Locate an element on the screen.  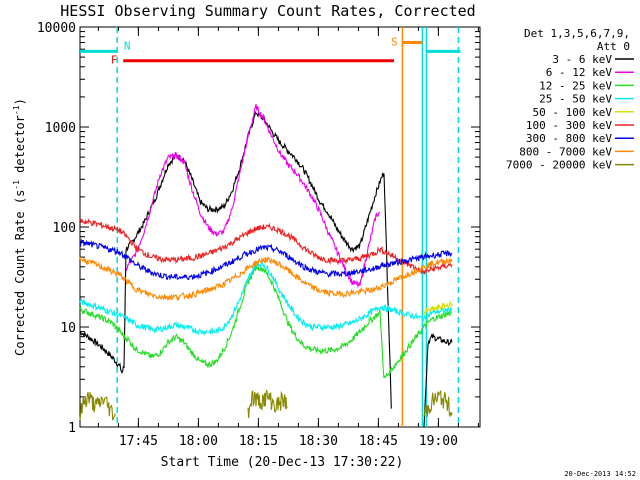
x-tick-label: 18:45 is located at coordinates (378, 441).